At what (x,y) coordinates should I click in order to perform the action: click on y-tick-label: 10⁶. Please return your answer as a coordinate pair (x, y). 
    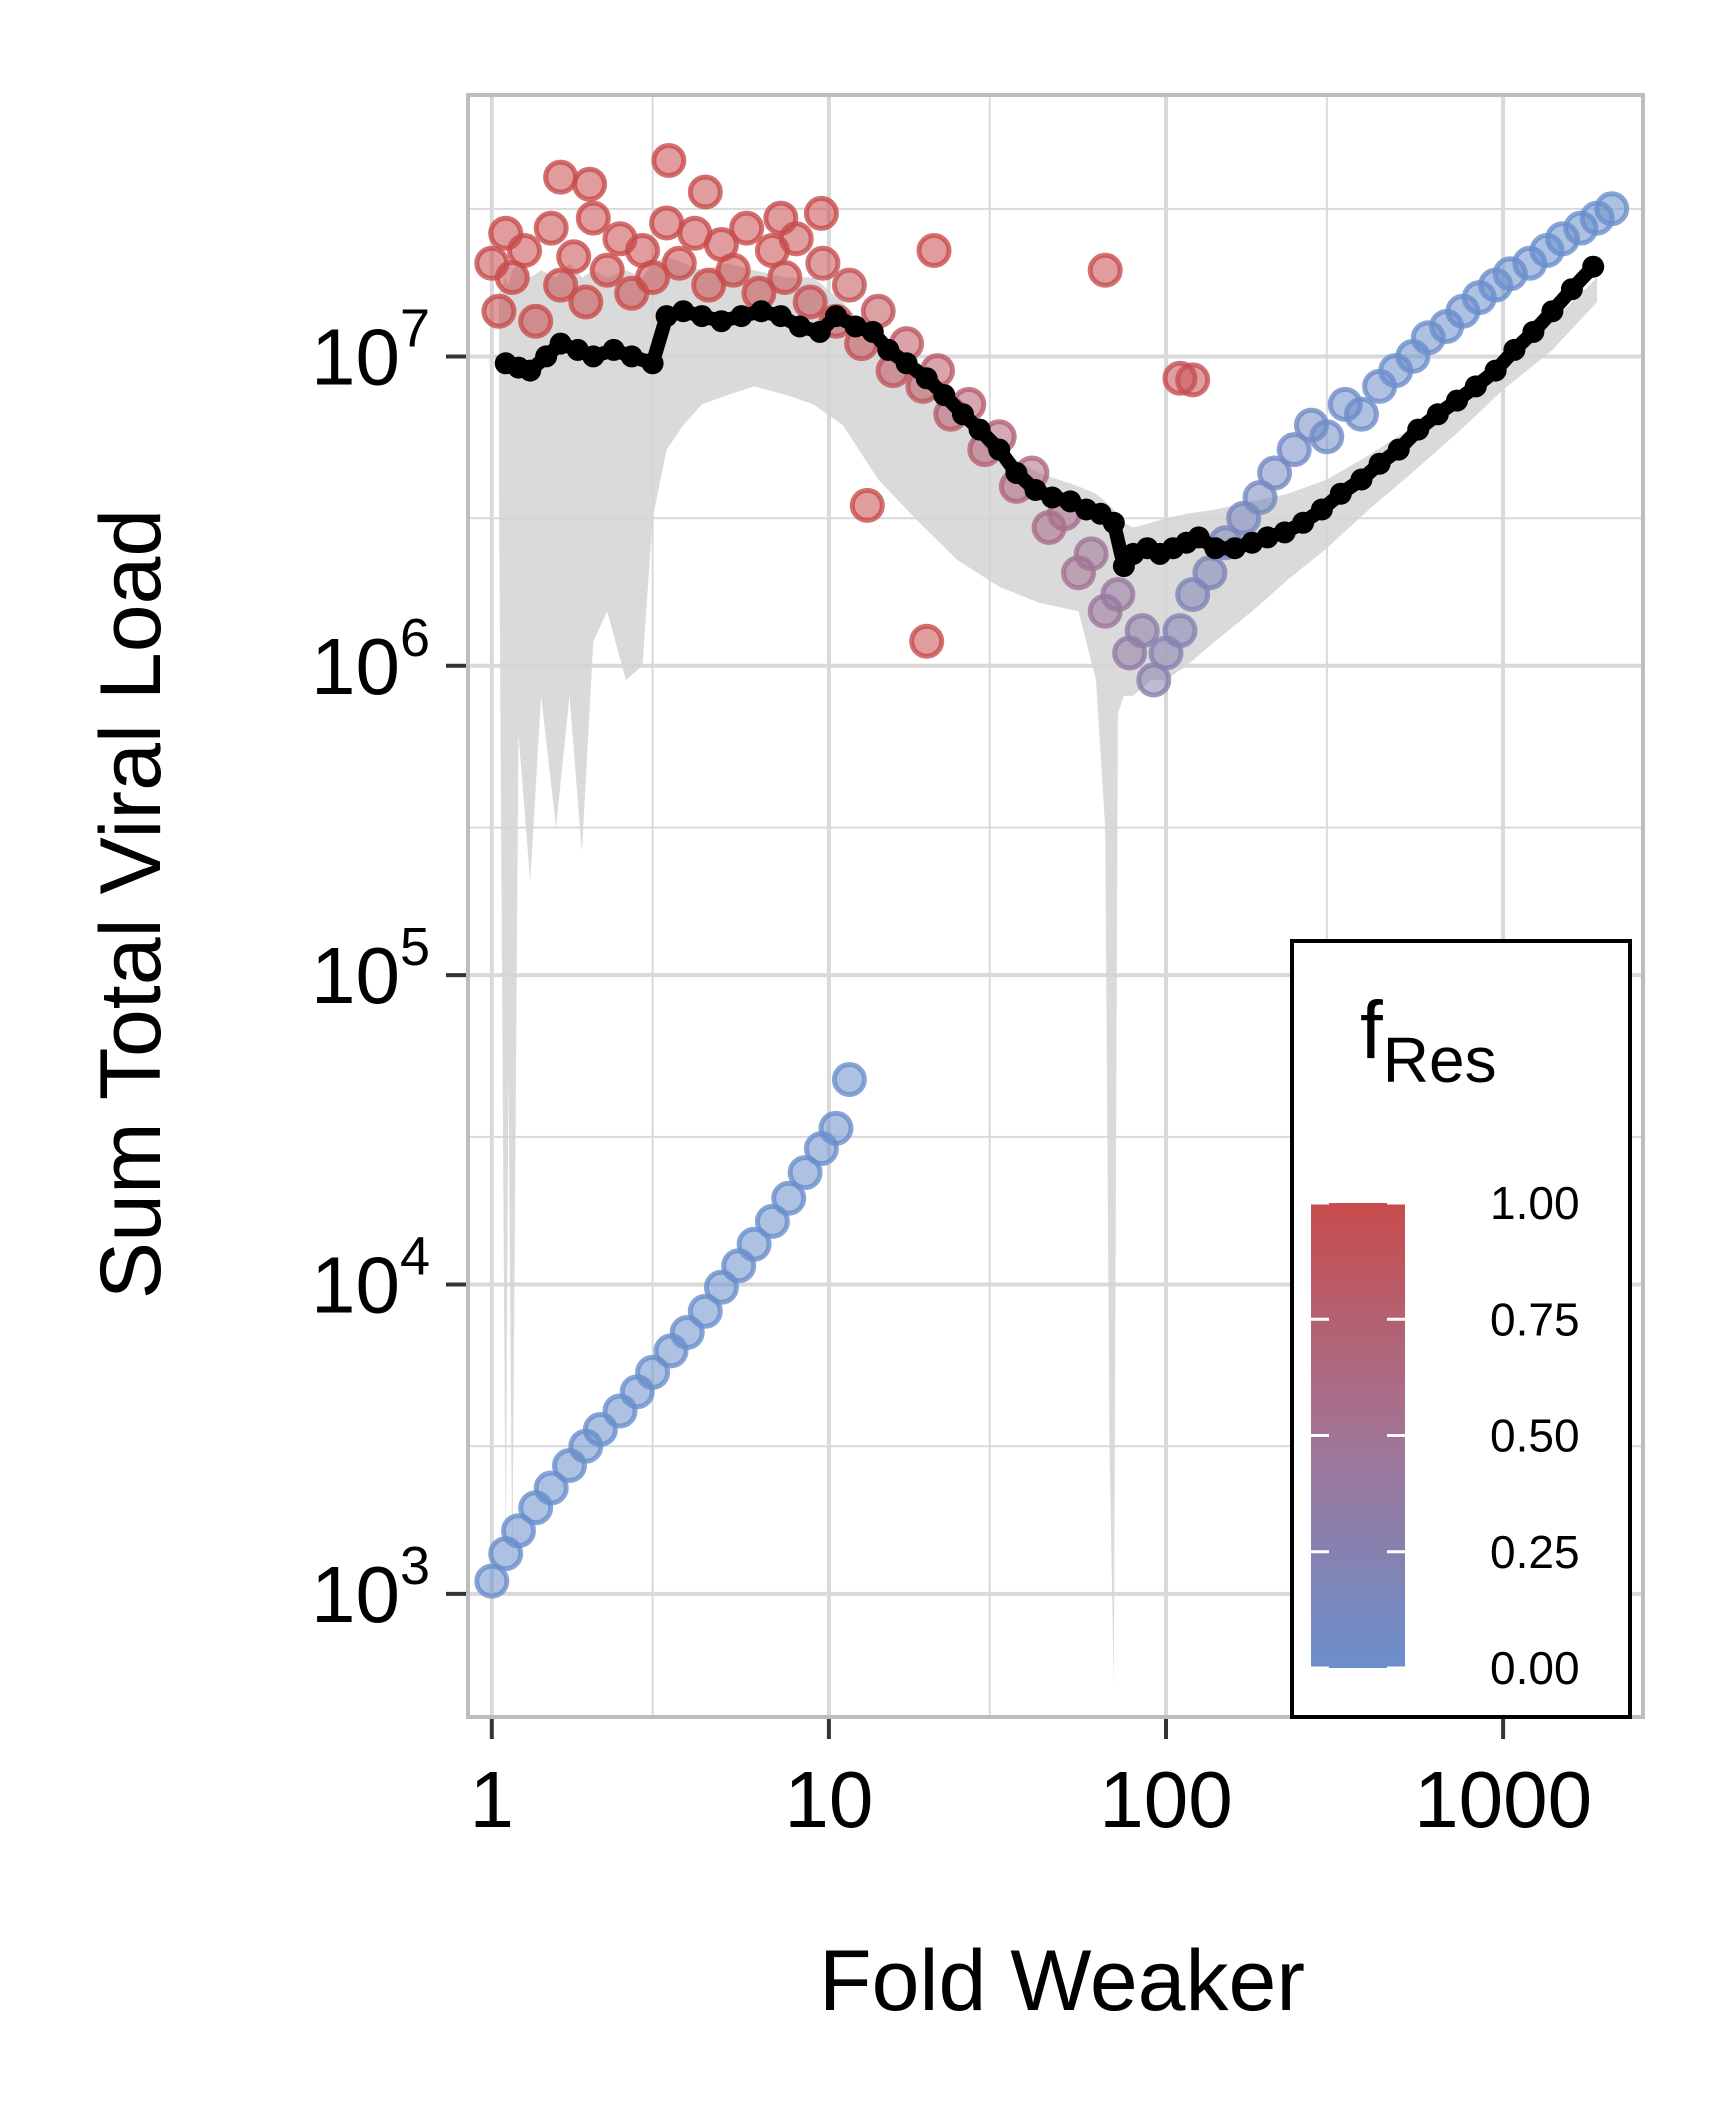
    Looking at the image, I should click on (370, 659).